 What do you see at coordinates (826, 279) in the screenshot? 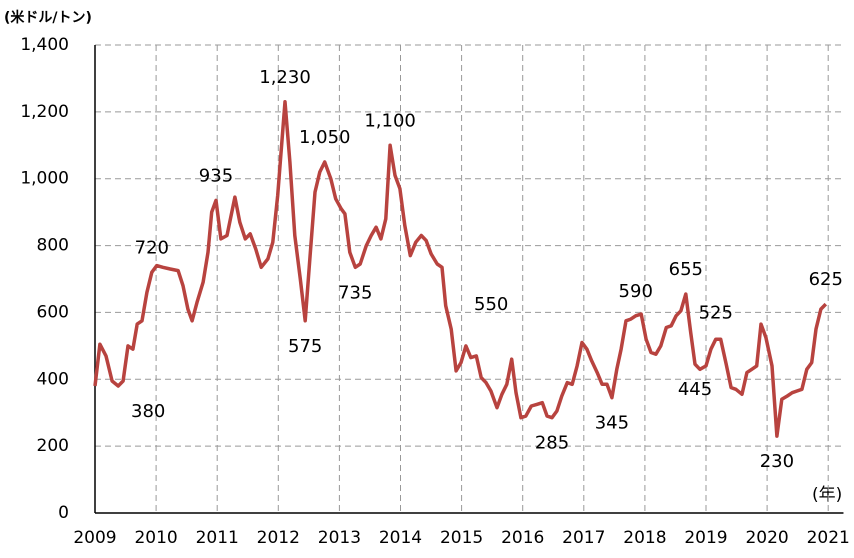
I see `annotation: 625` at bounding box center [826, 279].